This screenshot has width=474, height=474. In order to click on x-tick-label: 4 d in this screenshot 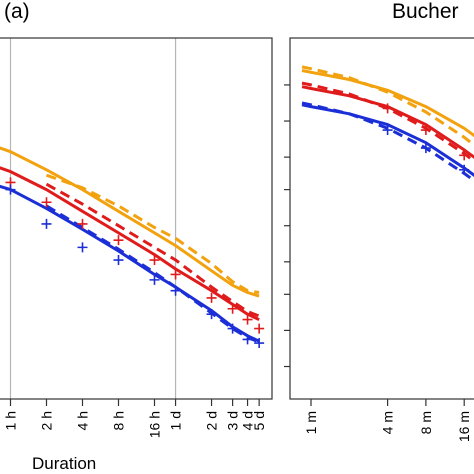, I will do `click(248, 420)`.